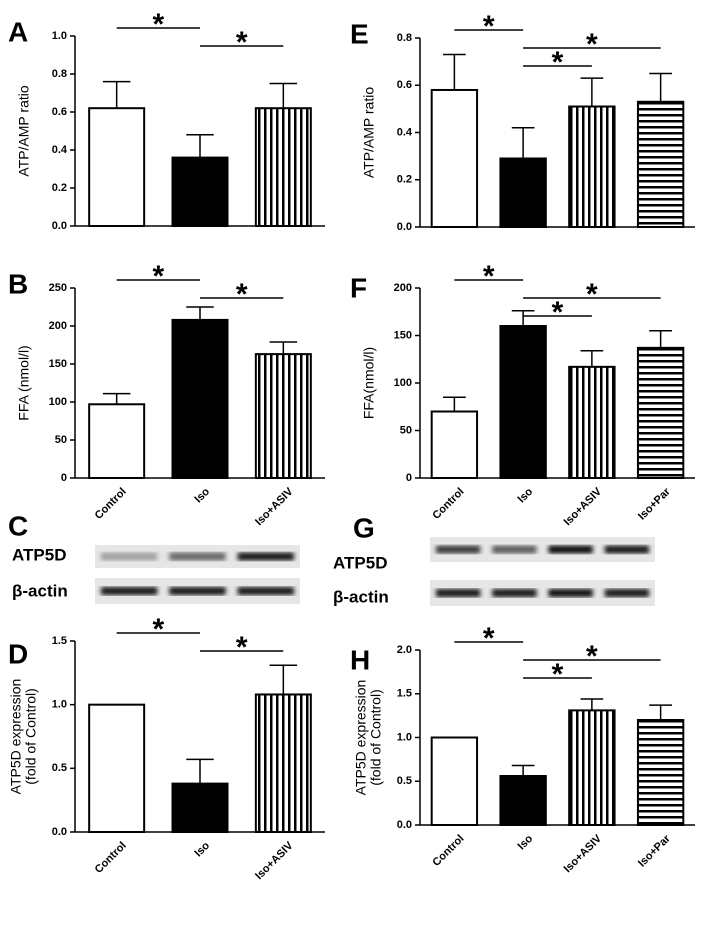 Image resolution: width=708 pixels, height=944 pixels. Describe the element at coordinates (360, 659) in the screenshot. I see `panel-letter: H` at that location.